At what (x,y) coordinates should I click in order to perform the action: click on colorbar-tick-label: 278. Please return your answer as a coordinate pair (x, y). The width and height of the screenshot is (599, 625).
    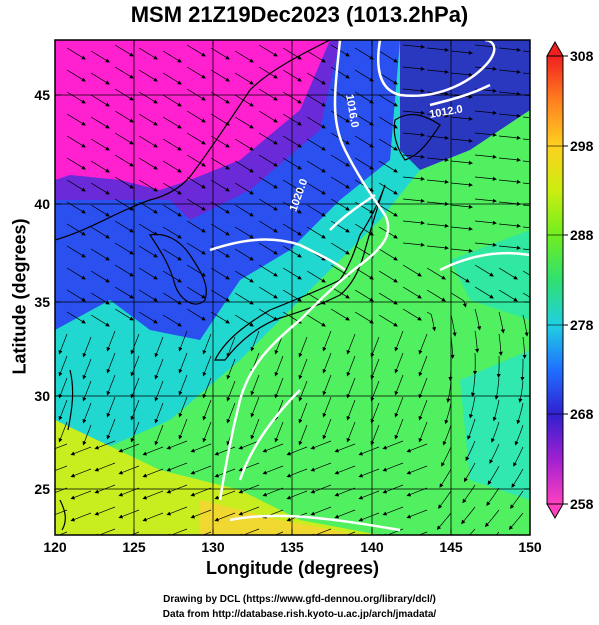
    Looking at the image, I should click on (582, 325).